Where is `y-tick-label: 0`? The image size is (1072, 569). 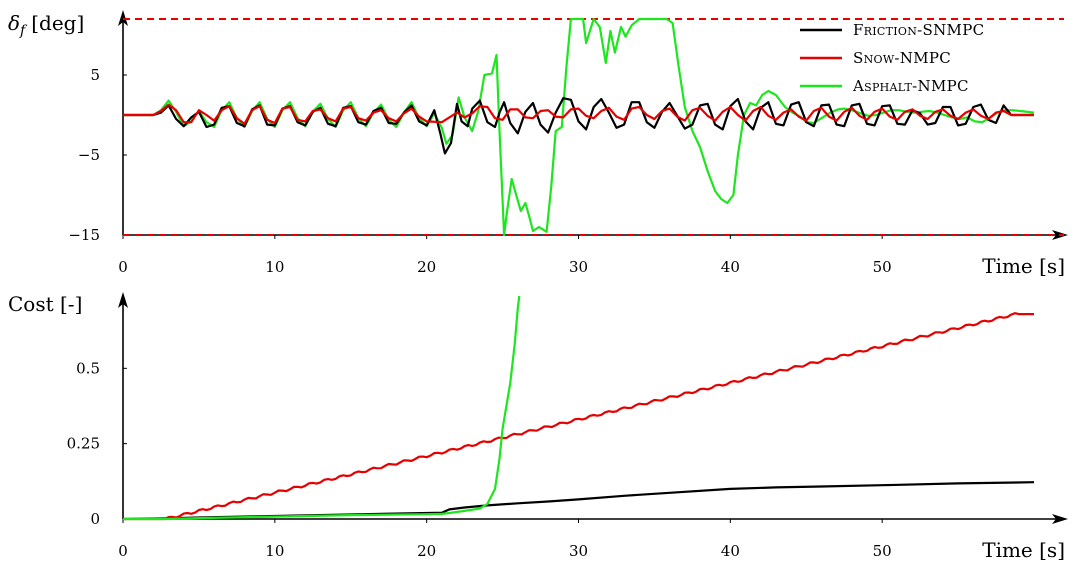
y-tick-label: 0 is located at coordinates (95, 519).